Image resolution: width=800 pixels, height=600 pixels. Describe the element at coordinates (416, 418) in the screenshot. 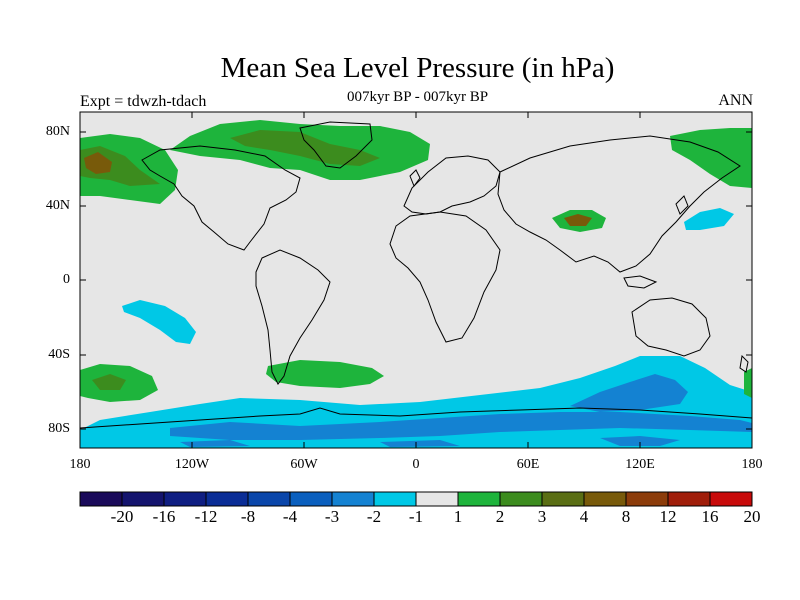

I see `antarctica-coast` at that location.